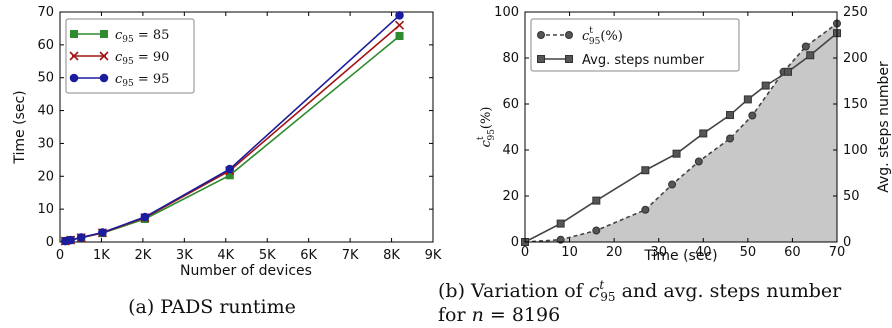 This screenshot has height=328, width=892. I want to click on variation-right-y-tick-label: 150, so click(855, 104).